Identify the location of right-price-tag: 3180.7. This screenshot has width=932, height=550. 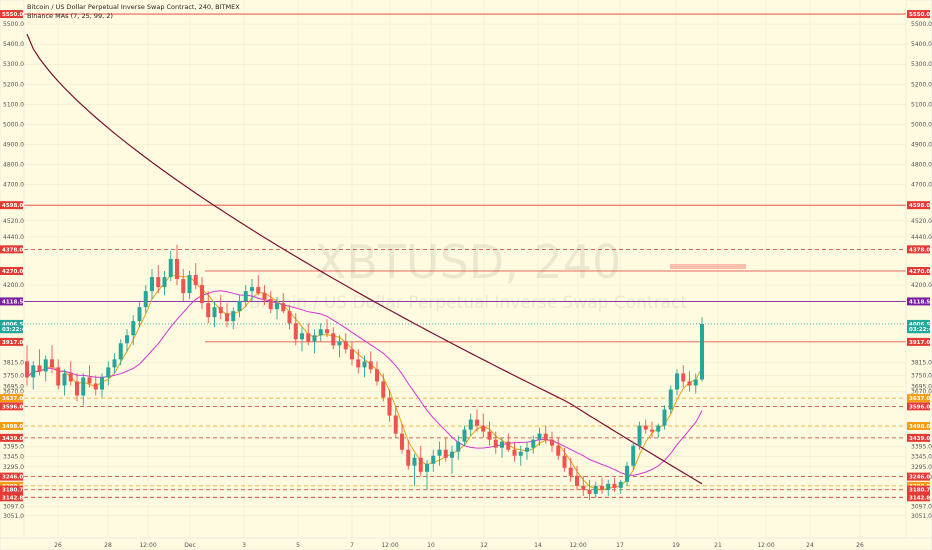
(918, 489).